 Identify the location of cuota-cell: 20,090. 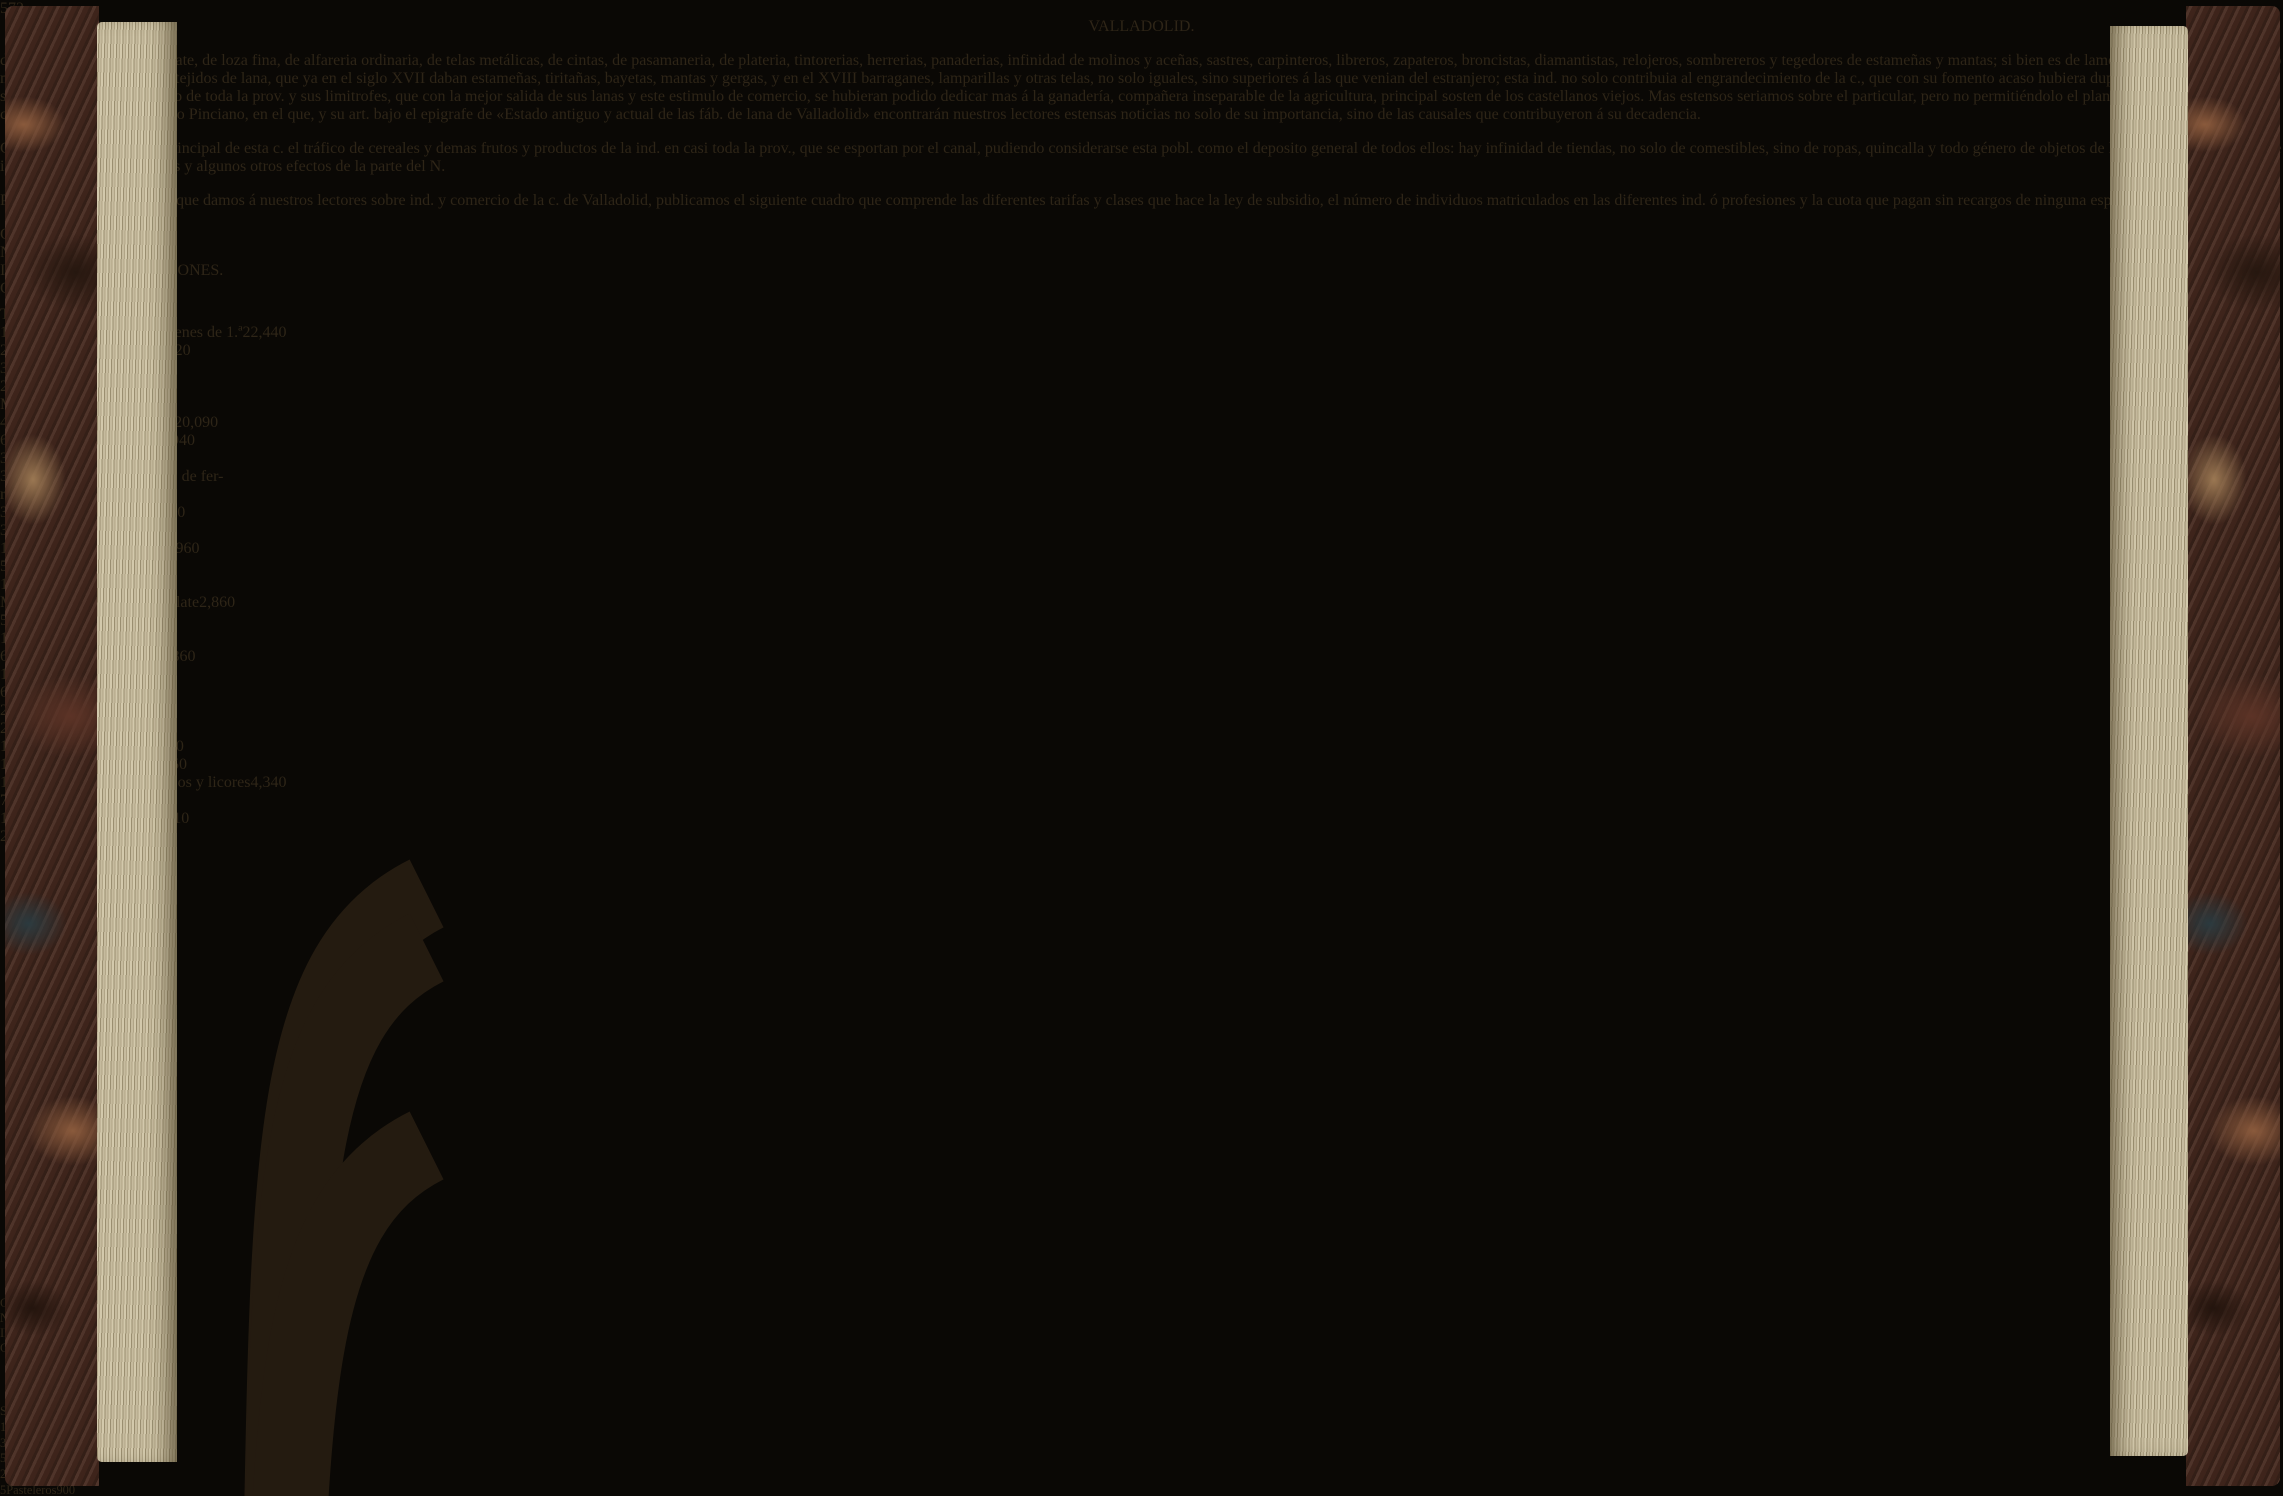
(196, 422).